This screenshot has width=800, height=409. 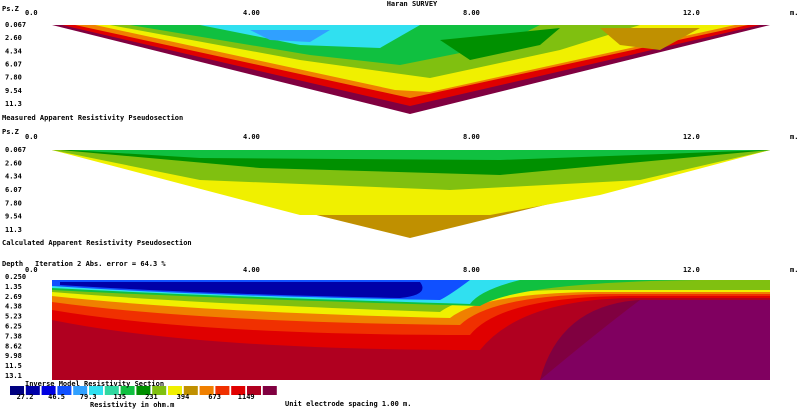 What do you see at coordinates (13, 346) in the screenshot?
I see `y-tick-label: 8.62` at bounding box center [13, 346].